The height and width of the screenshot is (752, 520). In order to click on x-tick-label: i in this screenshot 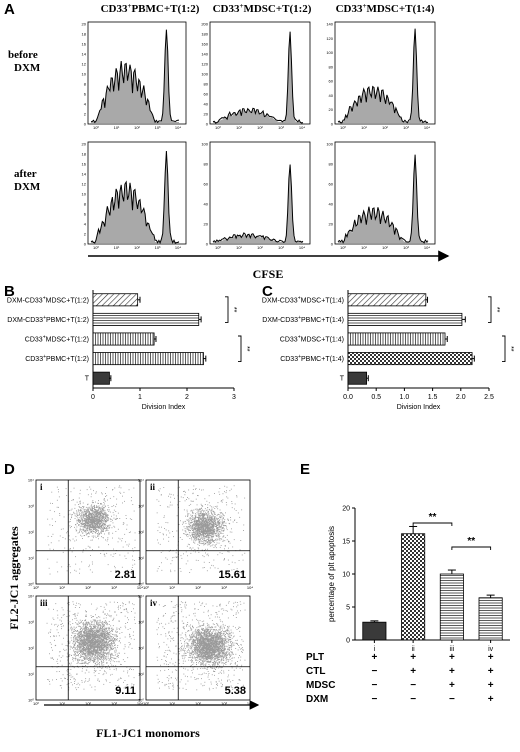, I will do `click(375, 649)`.